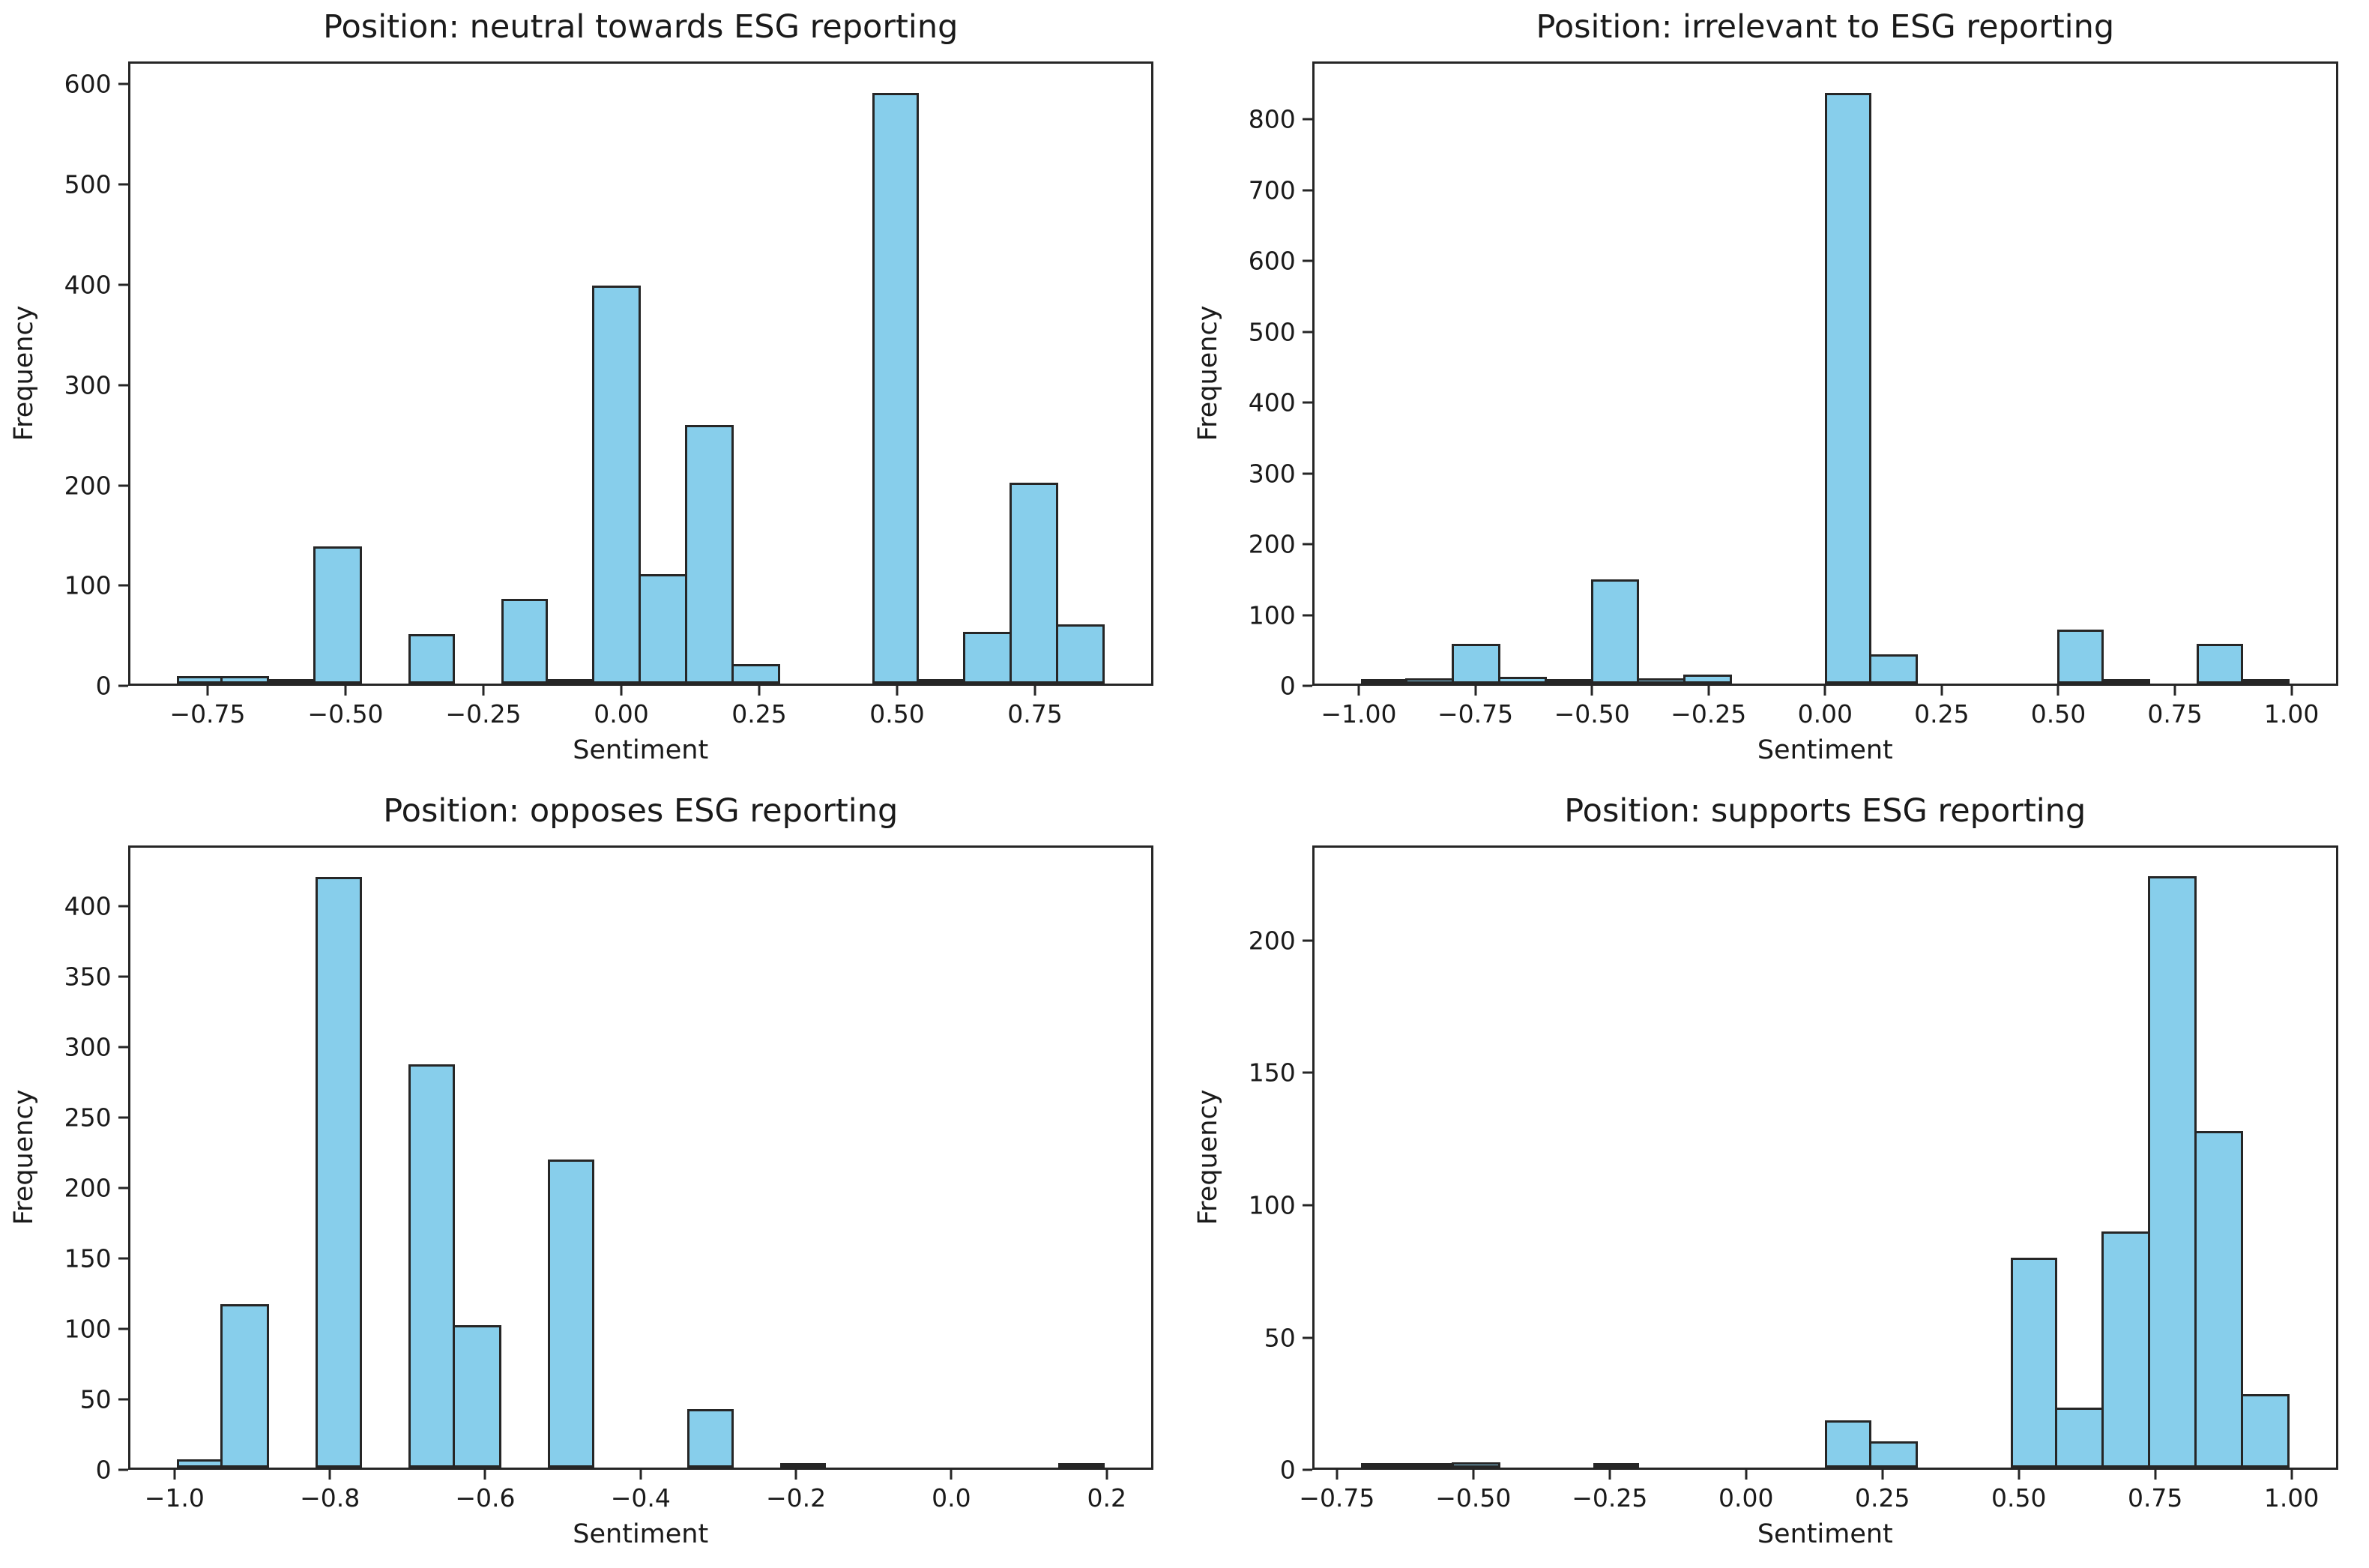 The width and height of the screenshot is (2369, 1568). Describe the element at coordinates (641, 811) in the screenshot. I see `chart-title: Position: opposes ESG reporting` at that location.